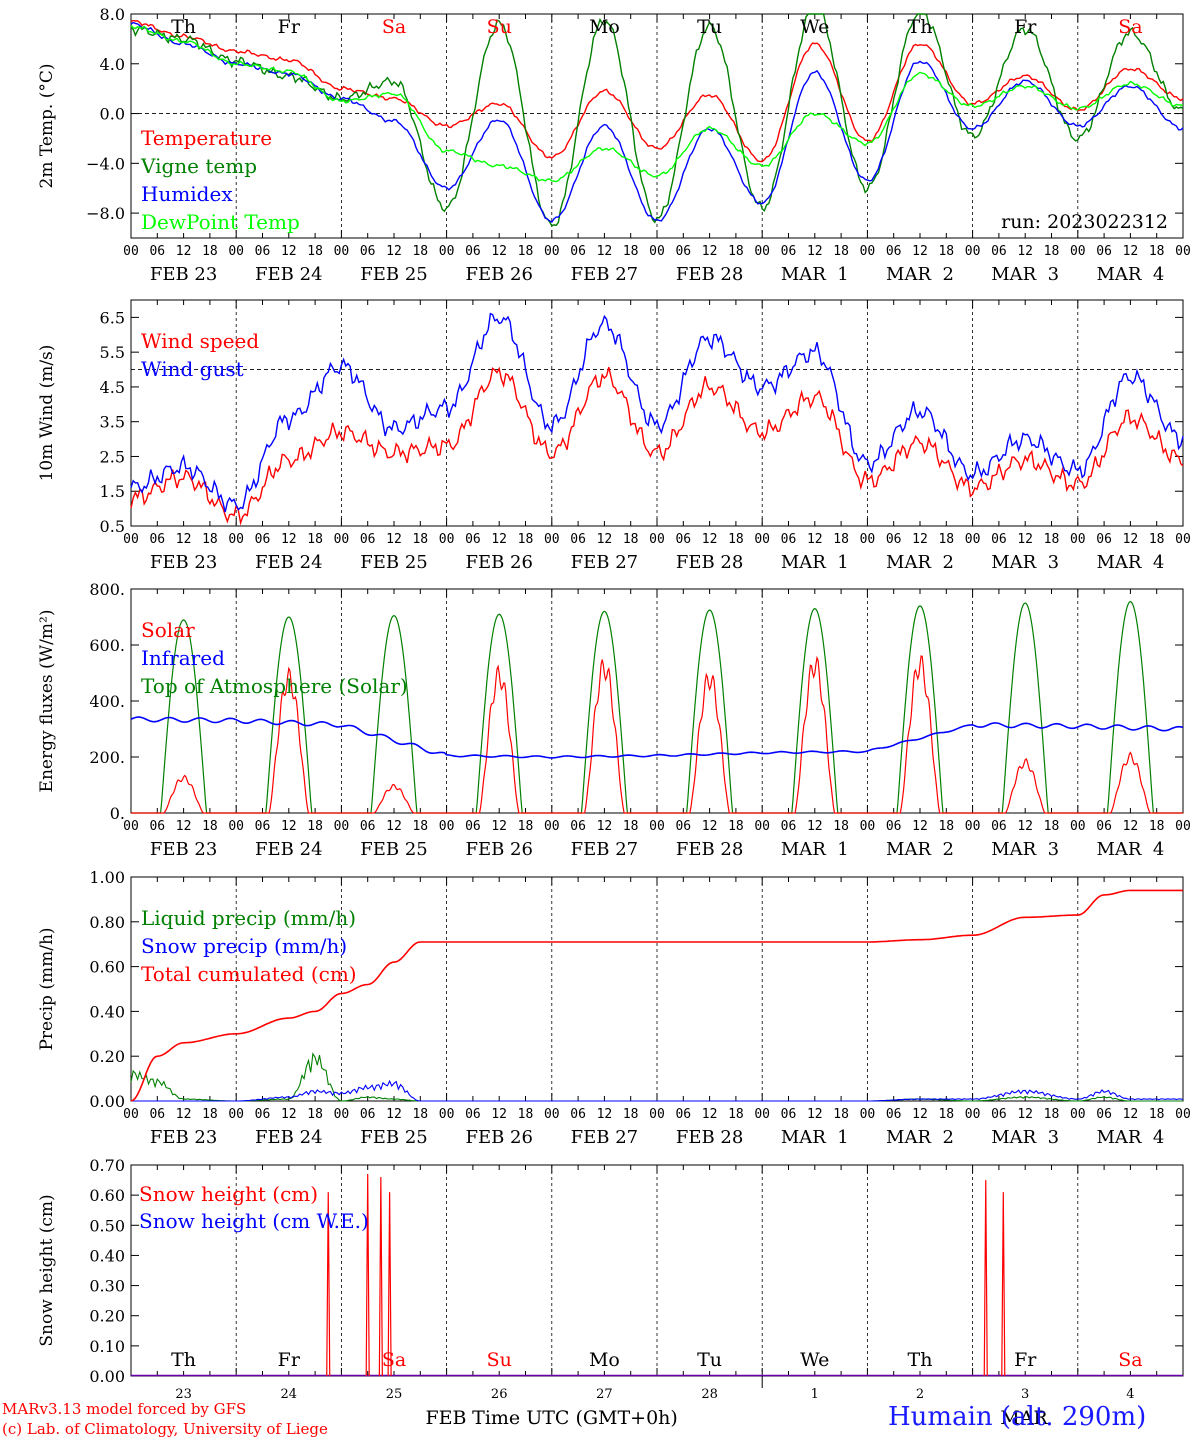 The width and height of the screenshot is (1194, 1440). What do you see at coordinates (112, 352) in the screenshot?
I see `y-tick-label: 5.5` at bounding box center [112, 352].